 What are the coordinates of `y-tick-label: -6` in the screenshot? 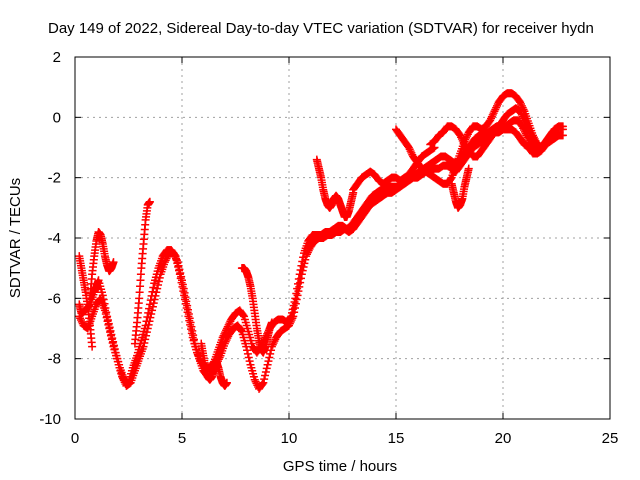 It's located at (54, 298).